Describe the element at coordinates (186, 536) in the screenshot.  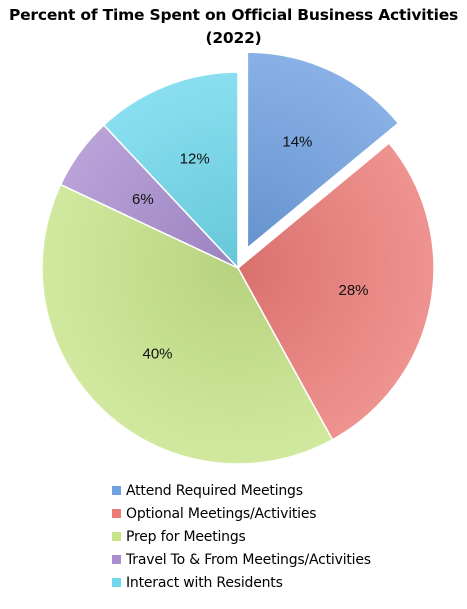
I see `legend-label: Prep for Meetings` at that location.